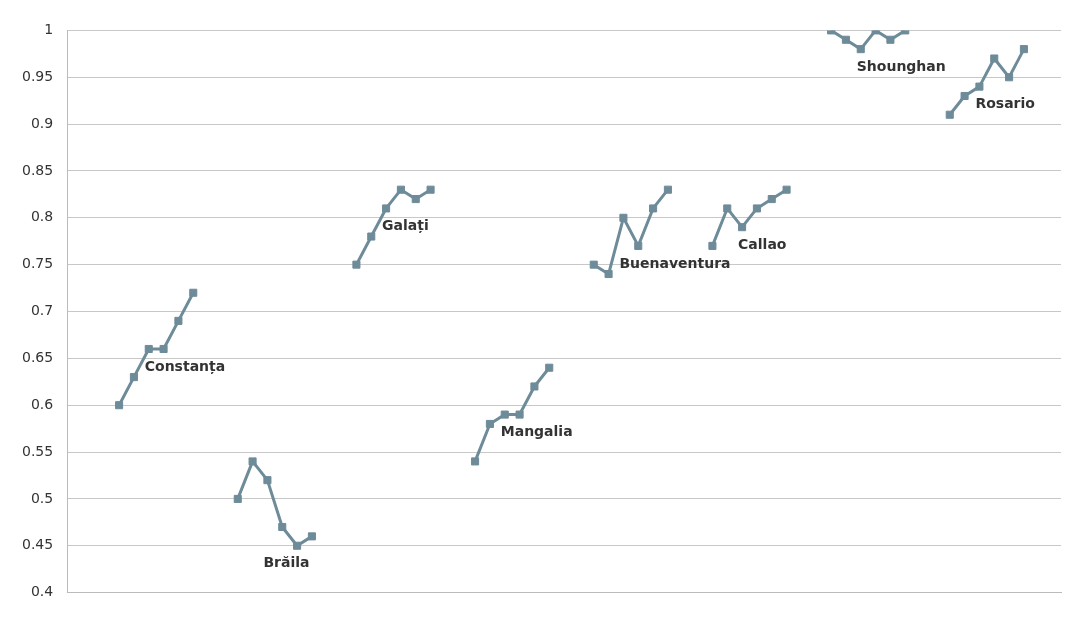  I want to click on series-label: Galați, so click(405, 226).